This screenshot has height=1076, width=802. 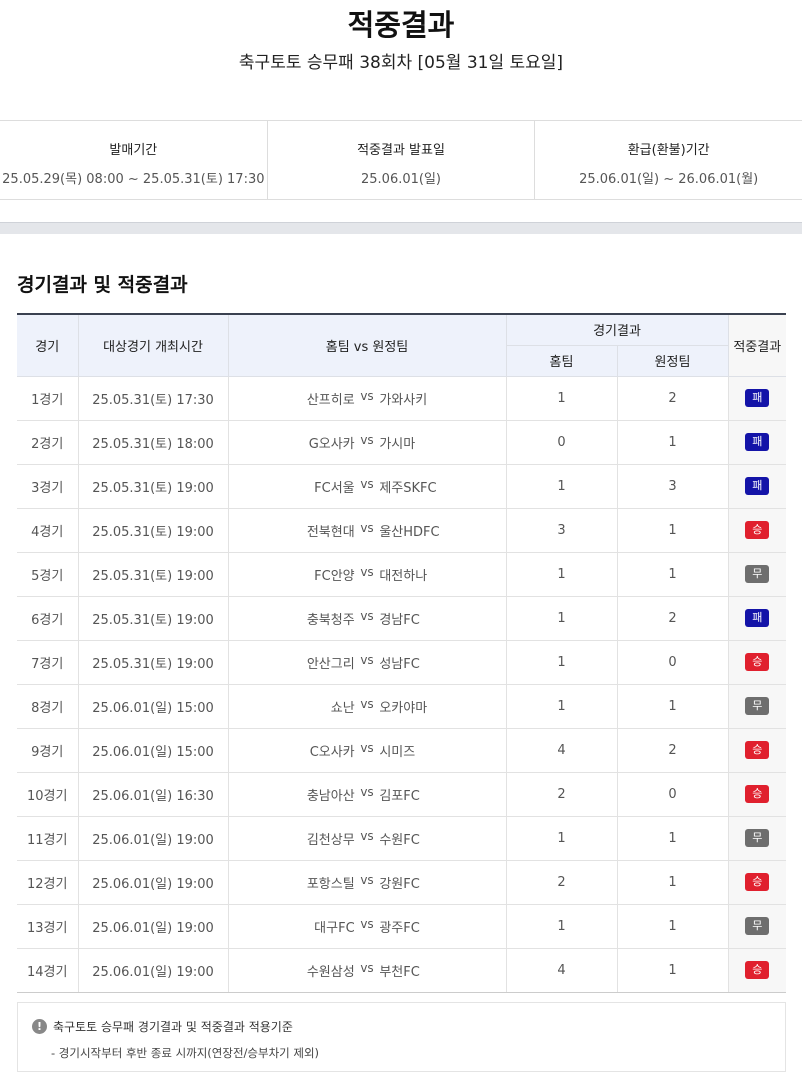 What do you see at coordinates (367, 882) in the screenshot?
I see `match-teams: 포항스틸 vs 강원FC` at bounding box center [367, 882].